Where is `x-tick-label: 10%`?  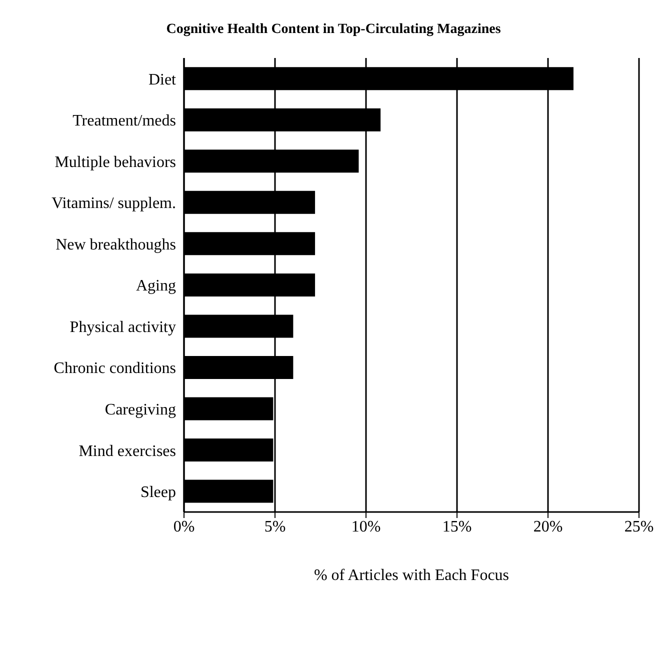 x-tick-label: 10% is located at coordinates (366, 527).